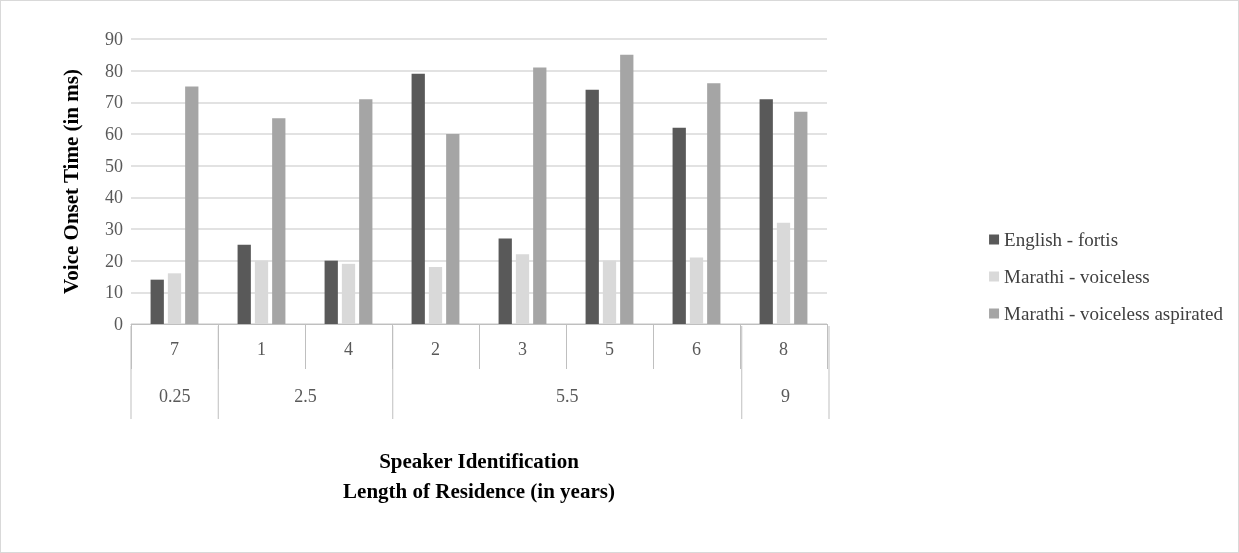 The width and height of the screenshot is (1239, 553). Describe the element at coordinates (114, 134) in the screenshot. I see `y-tick-label: 60` at that location.